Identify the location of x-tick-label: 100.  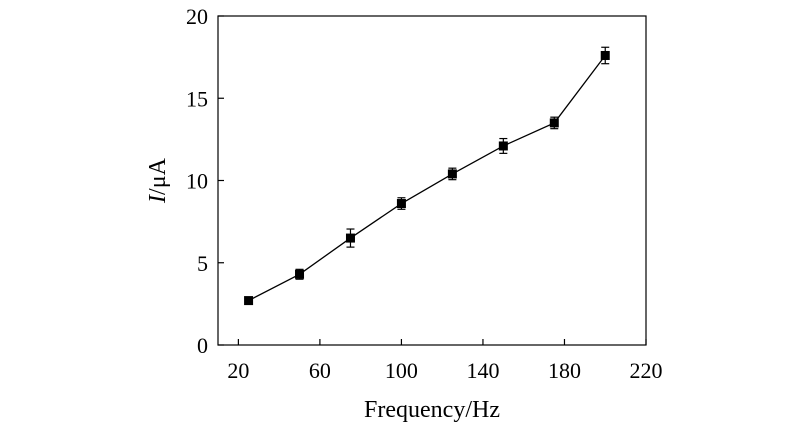
(401, 370).